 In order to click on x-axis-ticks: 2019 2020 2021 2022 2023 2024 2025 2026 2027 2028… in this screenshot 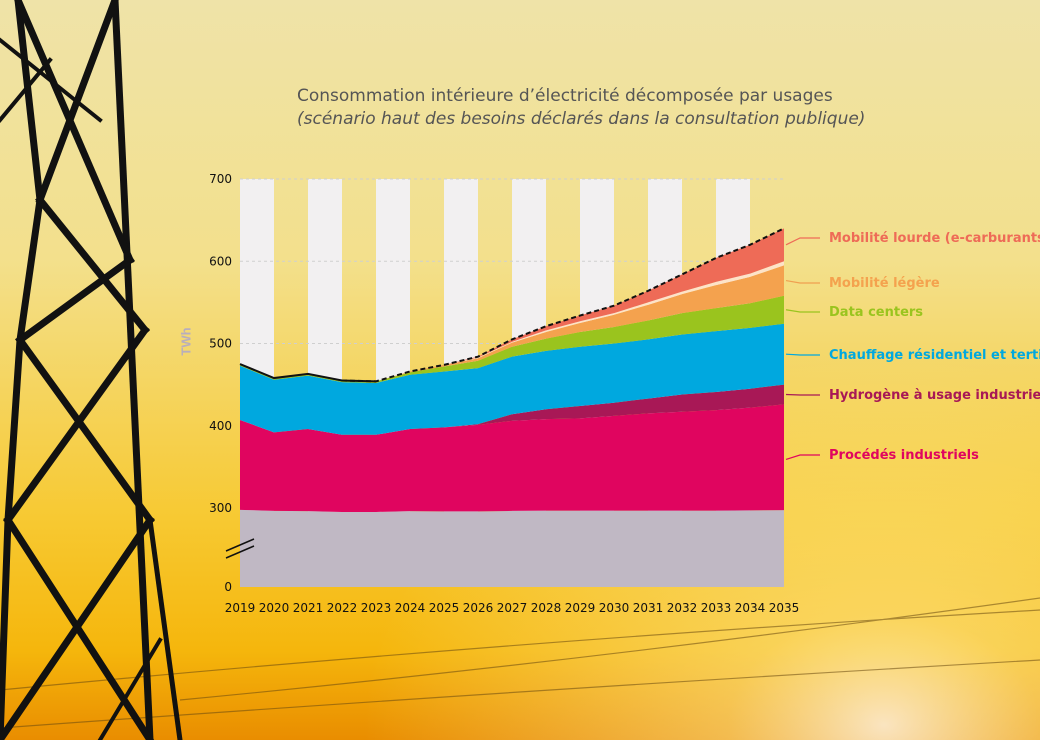, I will do `click(512, 608)`.